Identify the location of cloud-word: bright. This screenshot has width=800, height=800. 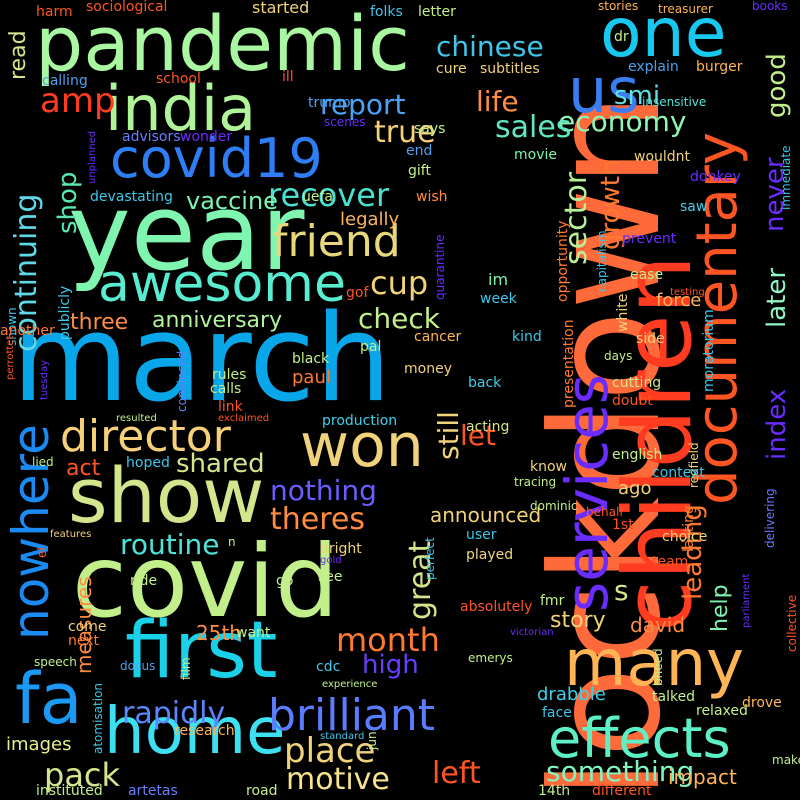
(341, 549).